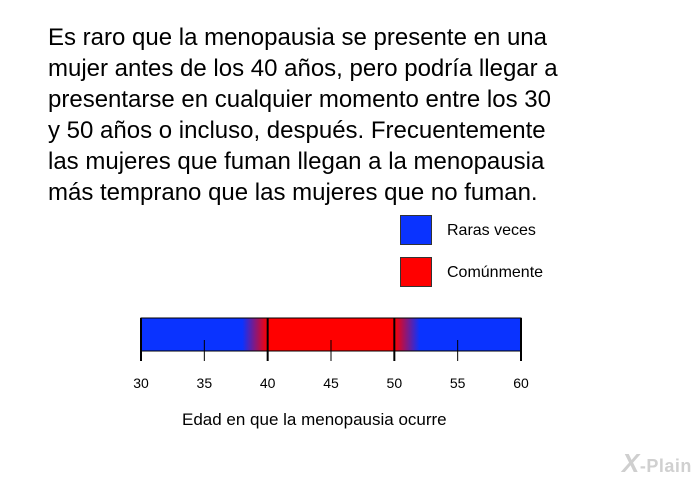  I want to click on legend-label-commonly: Comúnmente, so click(495, 272).